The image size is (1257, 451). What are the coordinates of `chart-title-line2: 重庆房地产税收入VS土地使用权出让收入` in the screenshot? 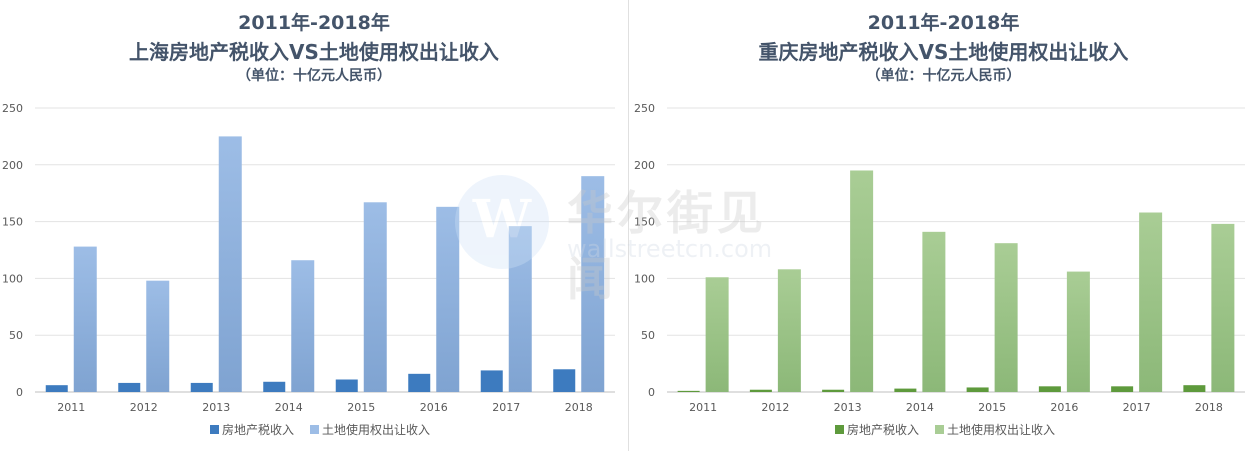 It's located at (943, 52).